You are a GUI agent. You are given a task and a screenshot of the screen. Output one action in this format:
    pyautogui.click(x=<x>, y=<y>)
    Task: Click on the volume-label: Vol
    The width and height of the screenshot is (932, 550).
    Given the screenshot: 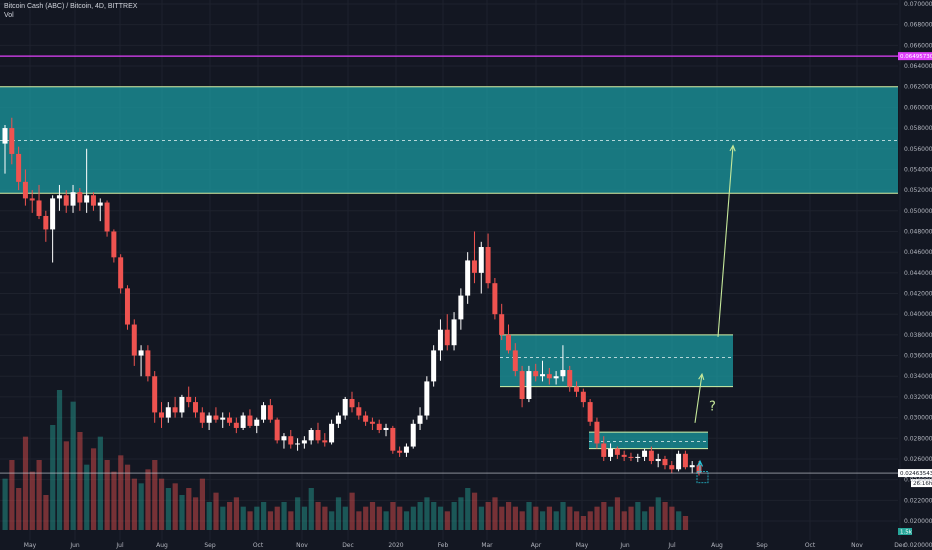 What is the action you would take?
    pyautogui.click(x=9, y=15)
    